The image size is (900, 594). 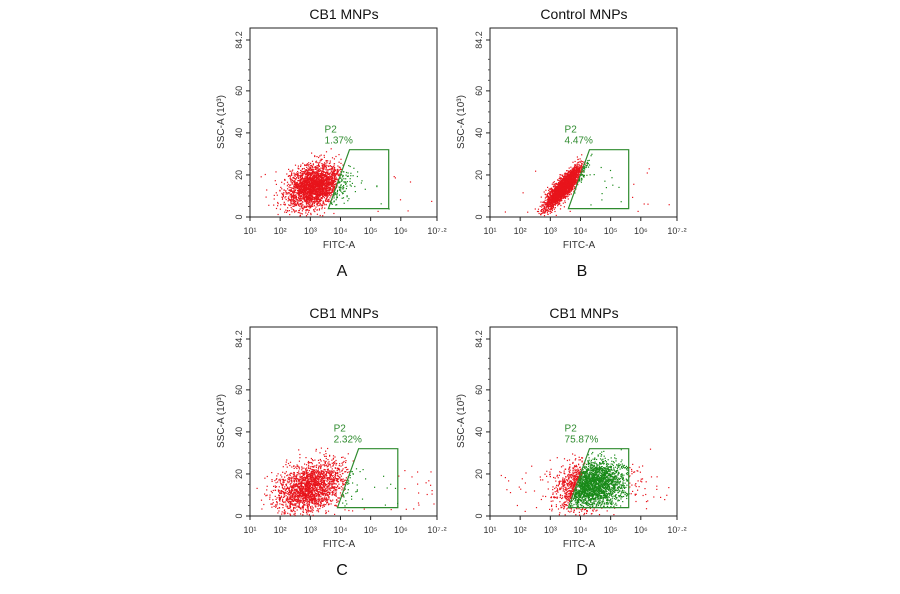 What do you see at coordinates (310, 231) in the screenshot?
I see `x-tick-label: 10³` at bounding box center [310, 231].